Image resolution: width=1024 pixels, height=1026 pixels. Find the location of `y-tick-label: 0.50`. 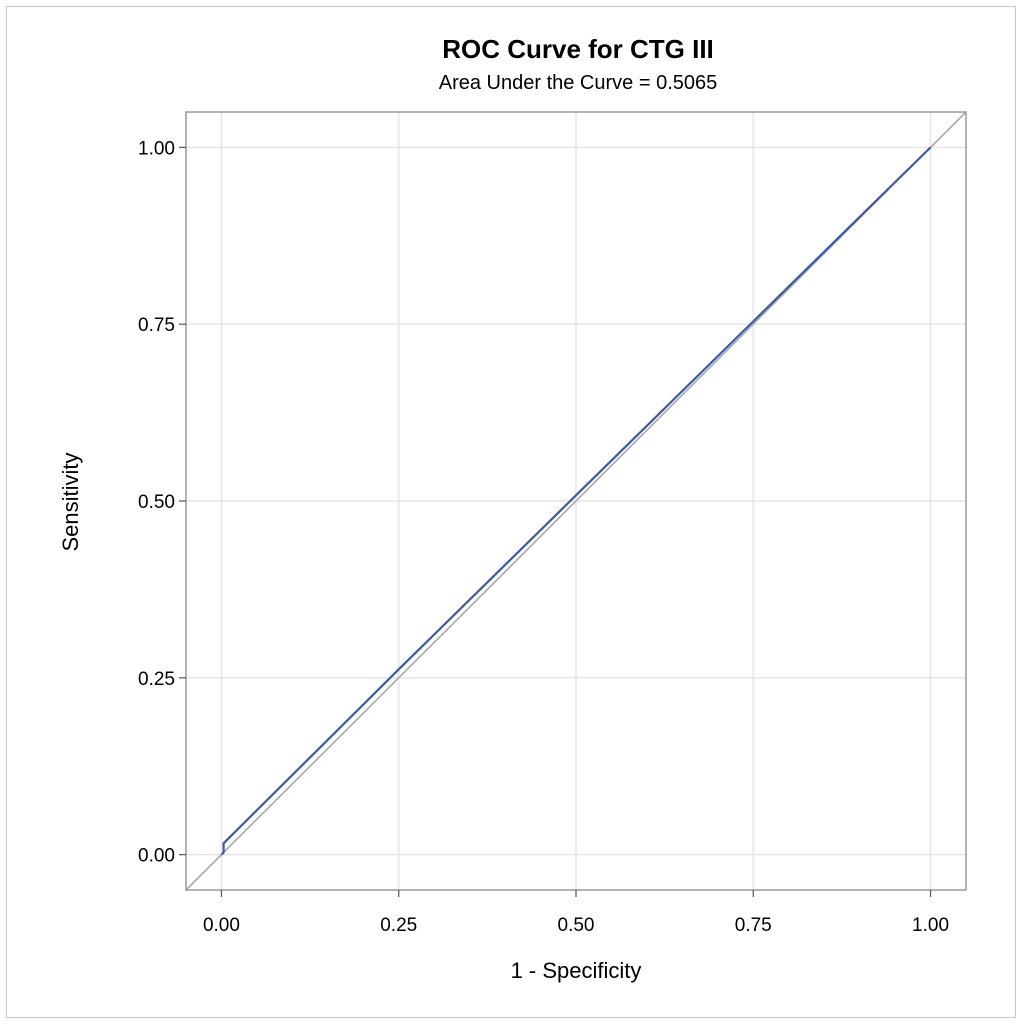

y-tick-label: 0.50 is located at coordinates (156, 502).